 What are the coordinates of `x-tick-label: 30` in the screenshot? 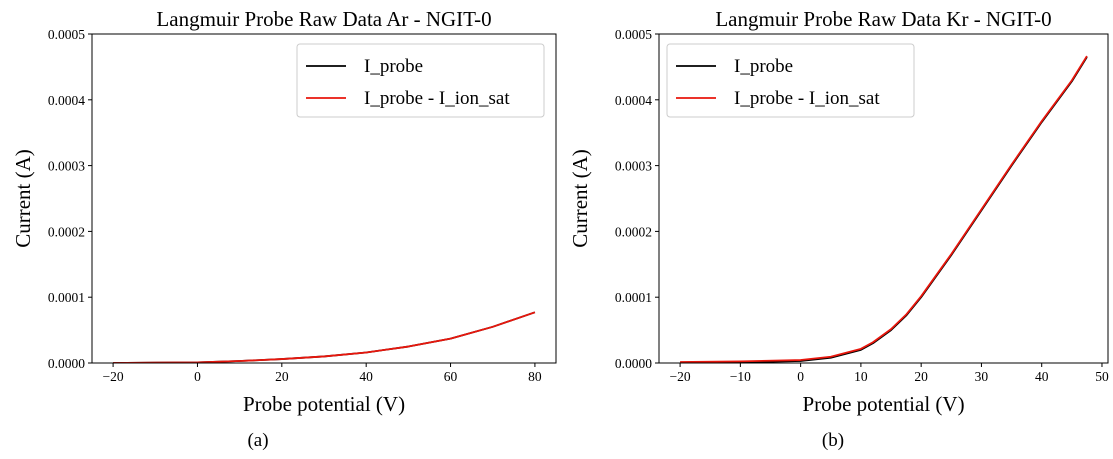 It's located at (982, 376).